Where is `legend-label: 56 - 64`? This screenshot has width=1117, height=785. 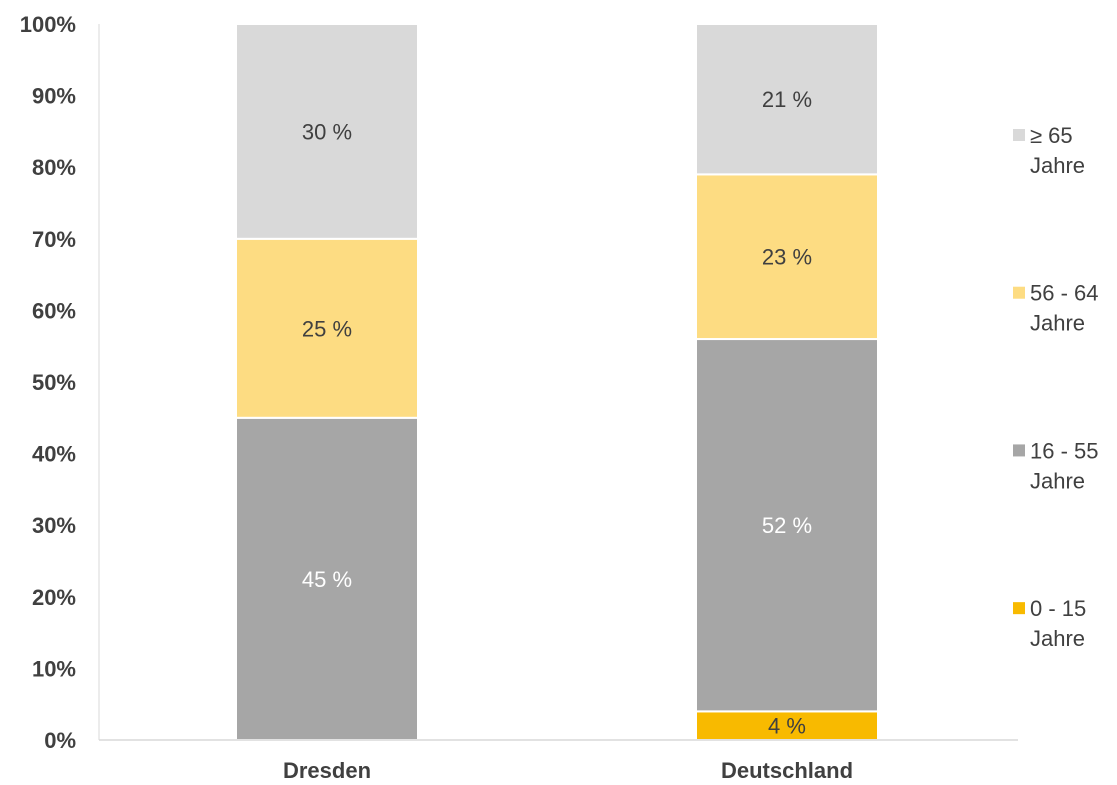
legend-label: 56 - 64 is located at coordinates (1064, 293).